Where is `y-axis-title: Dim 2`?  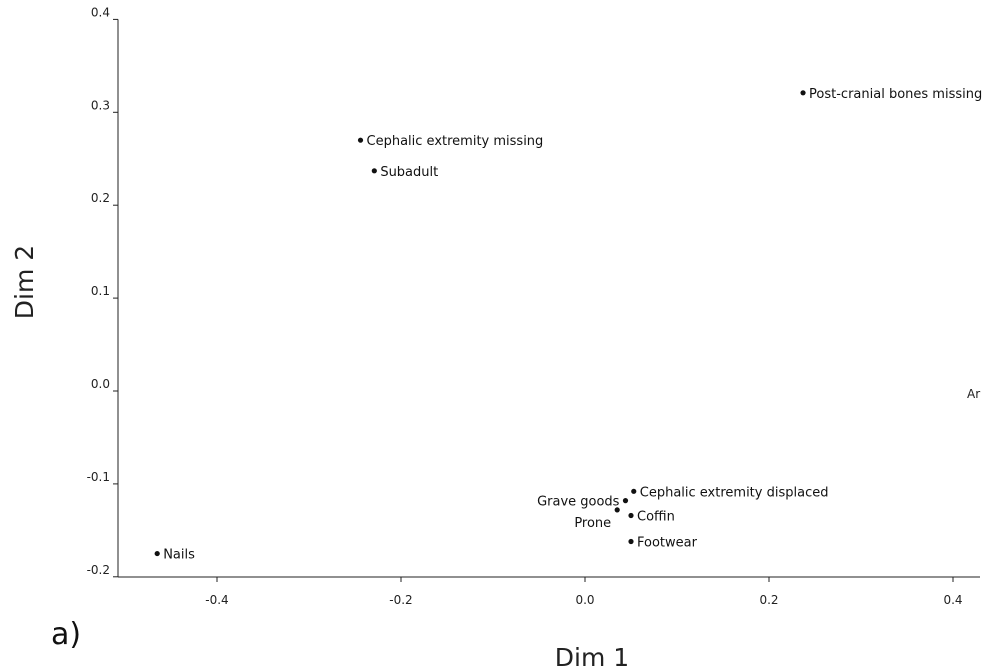
y-axis-title: Dim 2 is located at coordinates (24, 282).